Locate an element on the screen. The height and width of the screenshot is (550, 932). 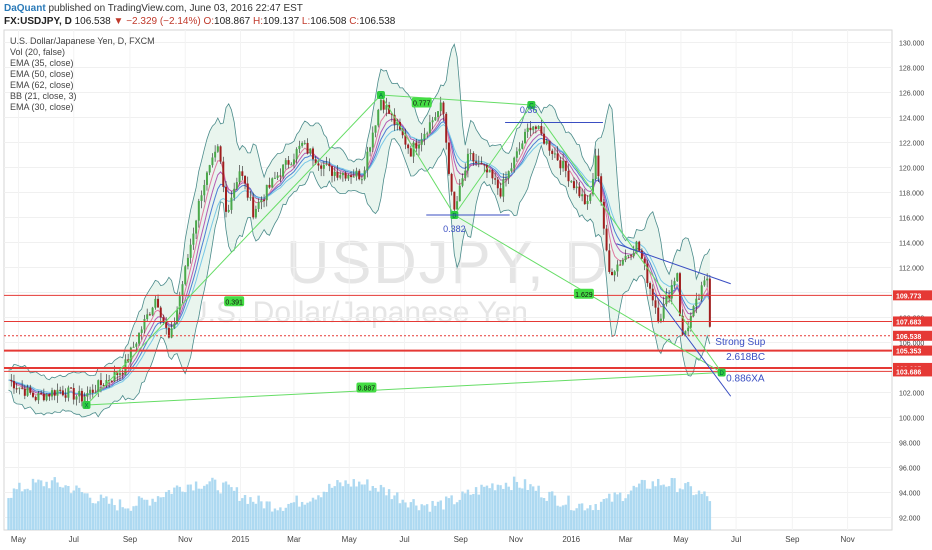
legend-item: EMA (62, close) is located at coordinates (42, 85).